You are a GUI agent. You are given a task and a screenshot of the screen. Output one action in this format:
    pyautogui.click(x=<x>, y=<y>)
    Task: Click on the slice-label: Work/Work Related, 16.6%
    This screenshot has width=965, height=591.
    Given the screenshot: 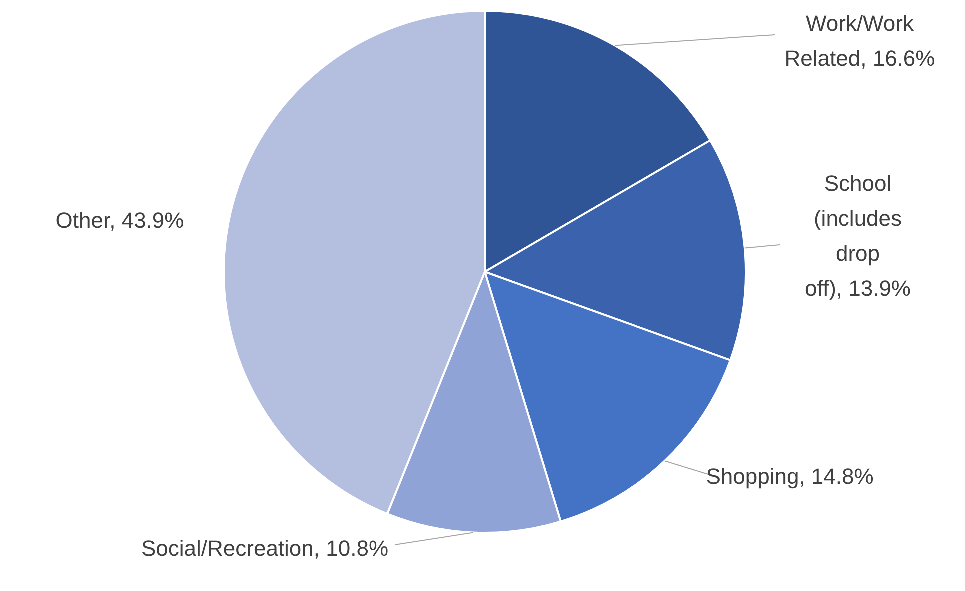 What is the action you would take?
    pyautogui.click(x=860, y=41)
    